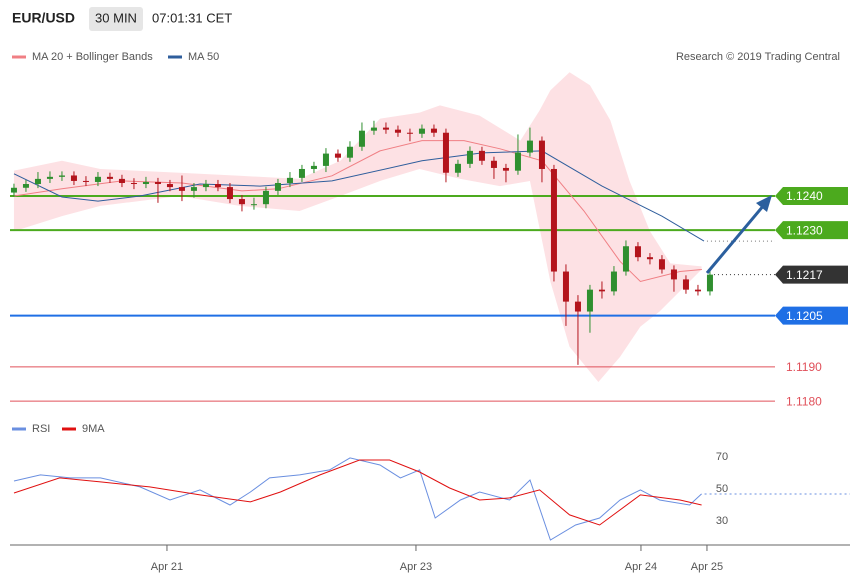 The width and height of the screenshot is (850, 581). Describe the element at coordinates (43, 18) in the screenshot. I see `symbol: EUR/USD` at that location.